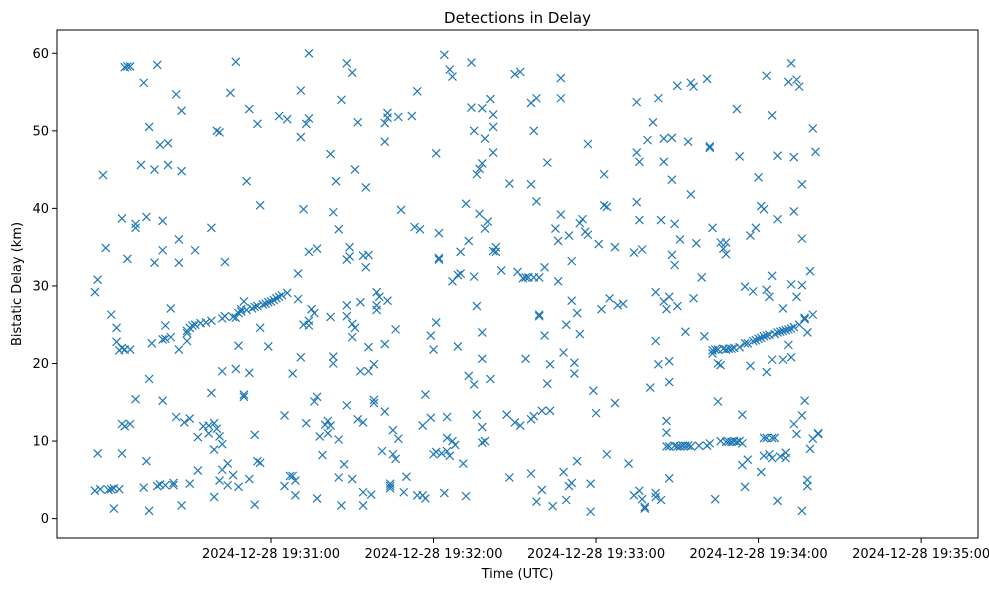 The image size is (989, 590). What do you see at coordinates (40, 442) in the screenshot?
I see `y-tick-label: 10` at bounding box center [40, 442].